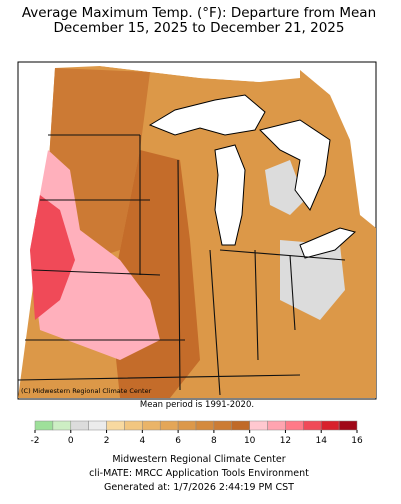 The height and width of the screenshot is (504, 401). I want to click on lake-huron, so click(295, 165).